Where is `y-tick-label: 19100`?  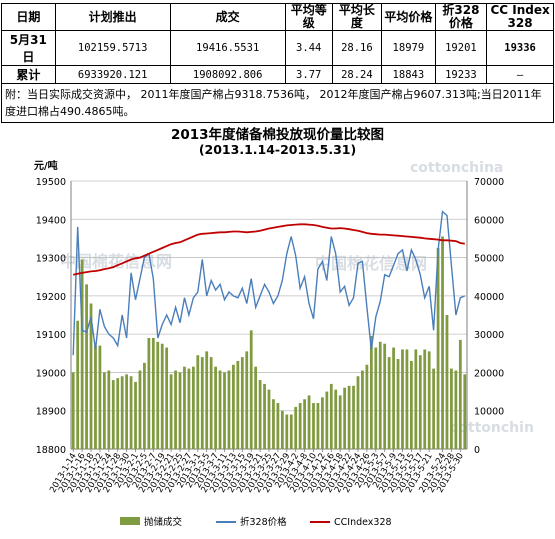 y-tick-label: 19100 is located at coordinates (51, 335).